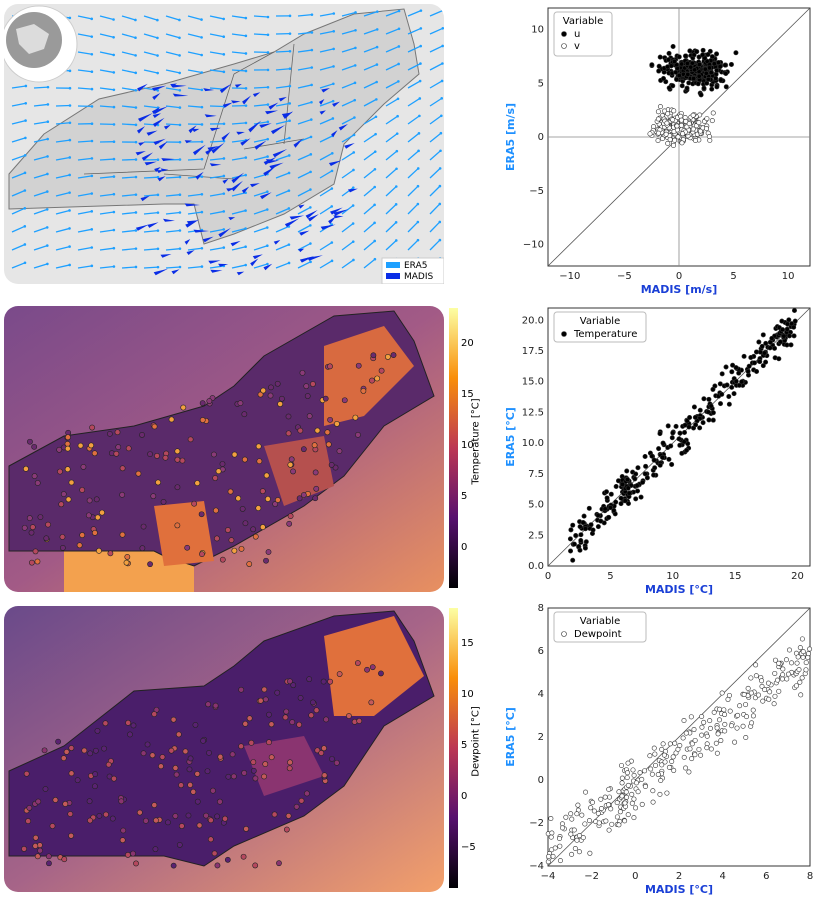 This screenshot has width=817, height=904. Describe the element at coordinates (766, 876) in the screenshot. I see `x-tick-label: 6` at that location.